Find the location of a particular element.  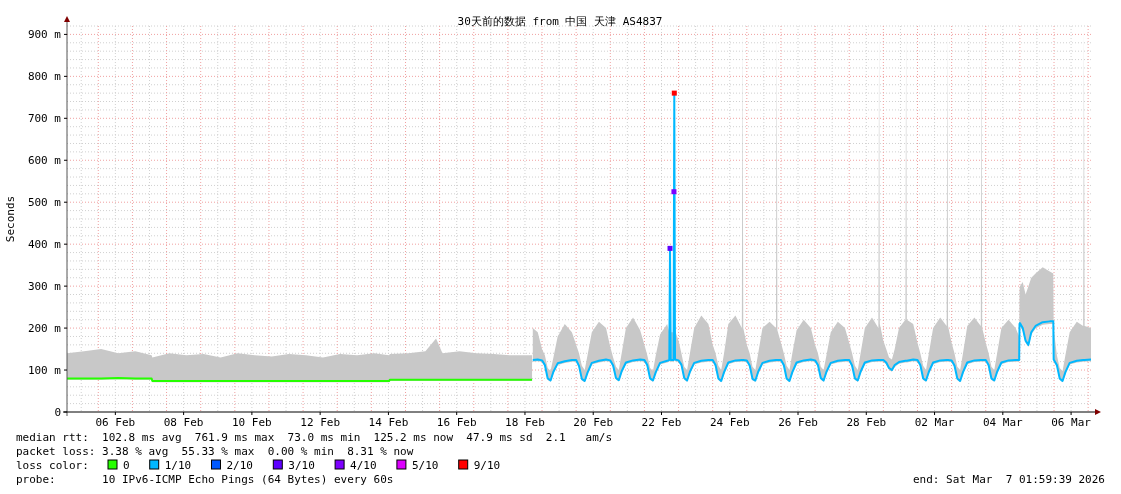

x-tick-label: 06 Feb is located at coordinates (115, 422).